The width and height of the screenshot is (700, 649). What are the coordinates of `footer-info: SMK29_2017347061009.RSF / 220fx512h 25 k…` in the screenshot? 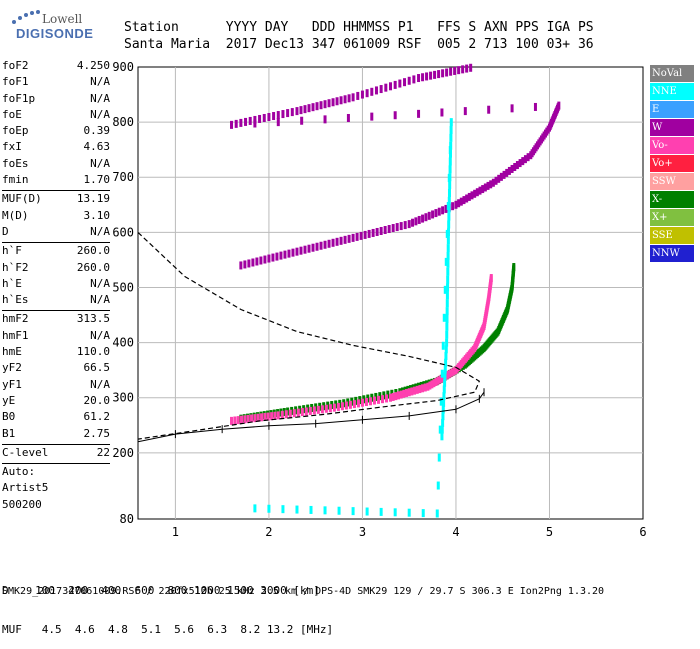 It's located at (303, 591).